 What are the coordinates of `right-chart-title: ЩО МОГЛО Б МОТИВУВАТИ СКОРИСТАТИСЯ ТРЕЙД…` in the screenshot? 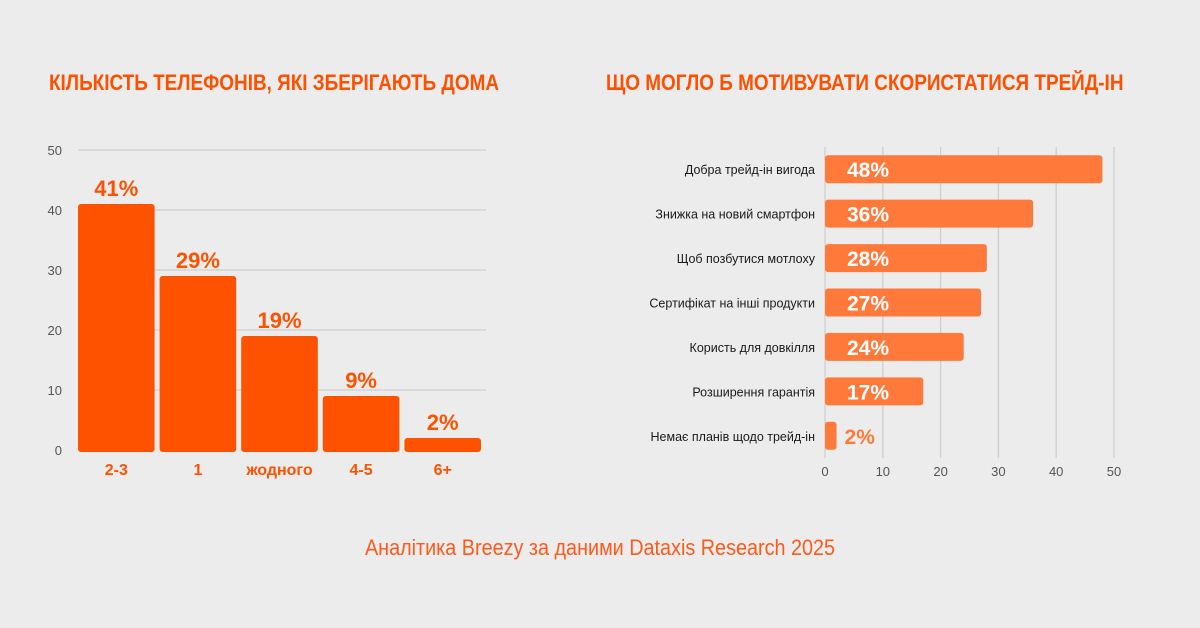 It's located at (865, 82).